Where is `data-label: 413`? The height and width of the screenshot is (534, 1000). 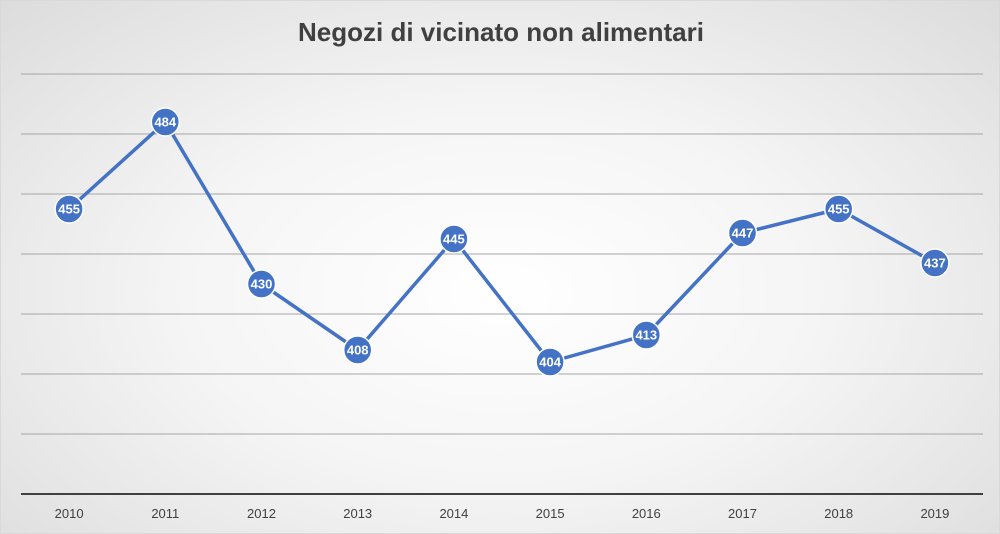
data-label: 413 is located at coordinates (646, 335).